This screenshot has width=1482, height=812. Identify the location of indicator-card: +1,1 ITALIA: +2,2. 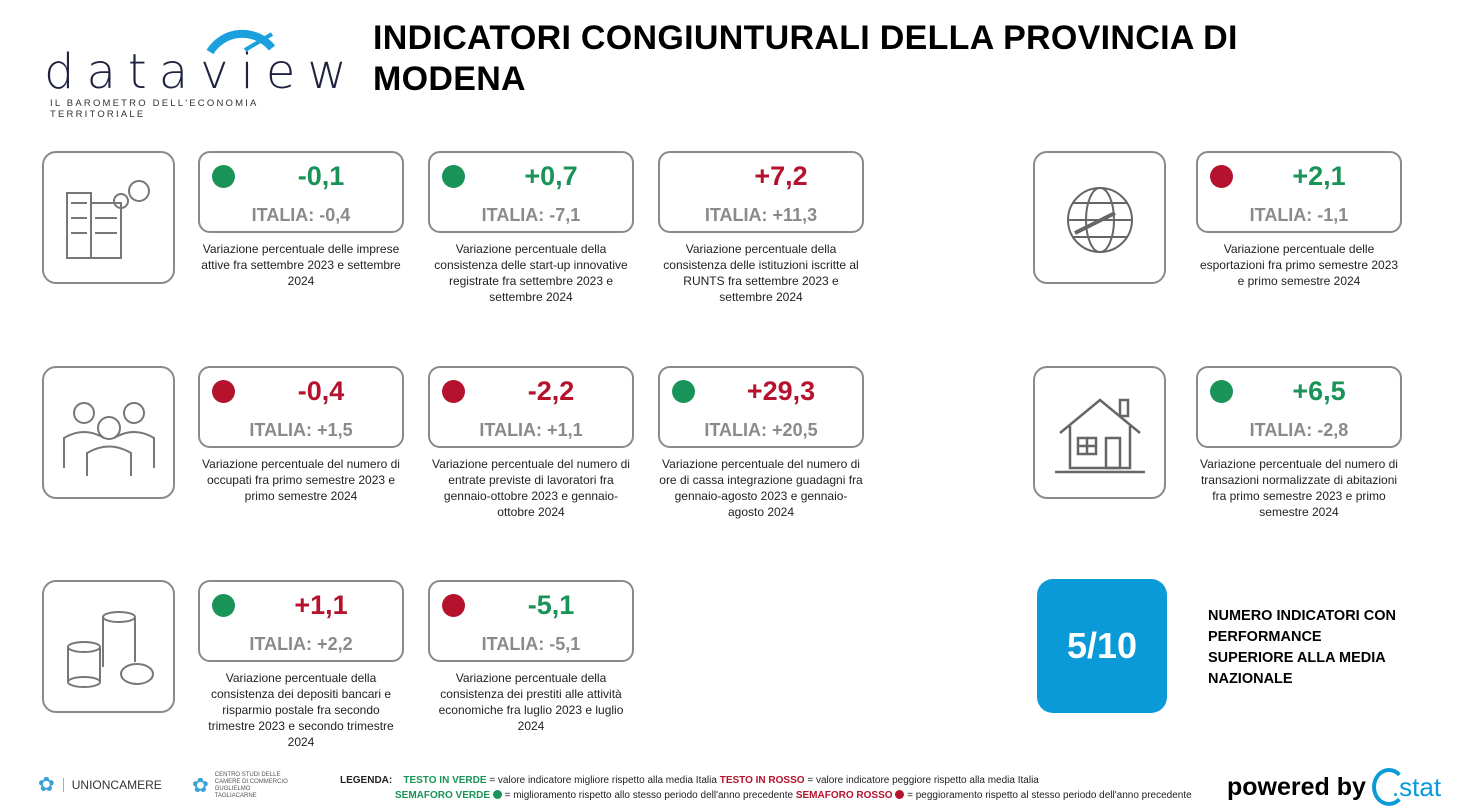
(301, 621).